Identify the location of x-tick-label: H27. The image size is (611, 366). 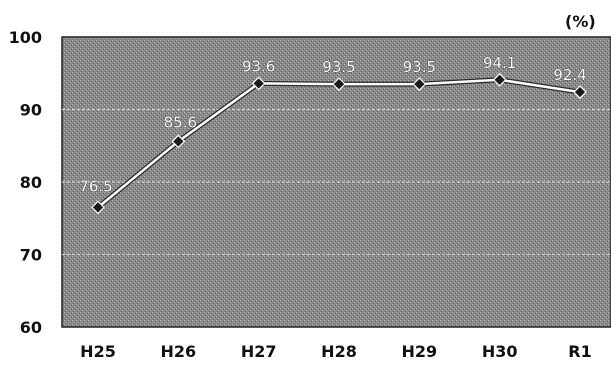
(259, 351).